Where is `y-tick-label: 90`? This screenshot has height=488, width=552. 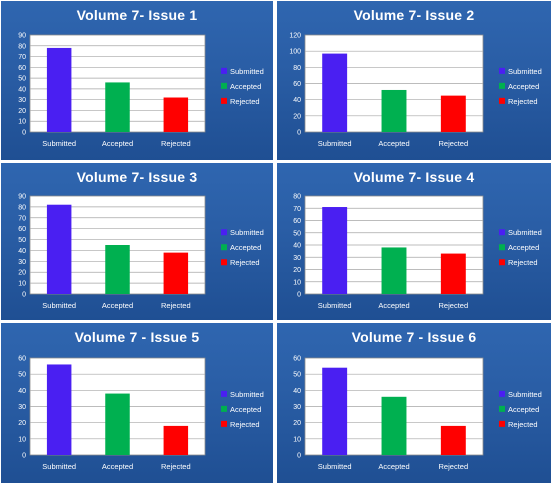 y-tick-label: 90 is located at coordinates (22, 197).